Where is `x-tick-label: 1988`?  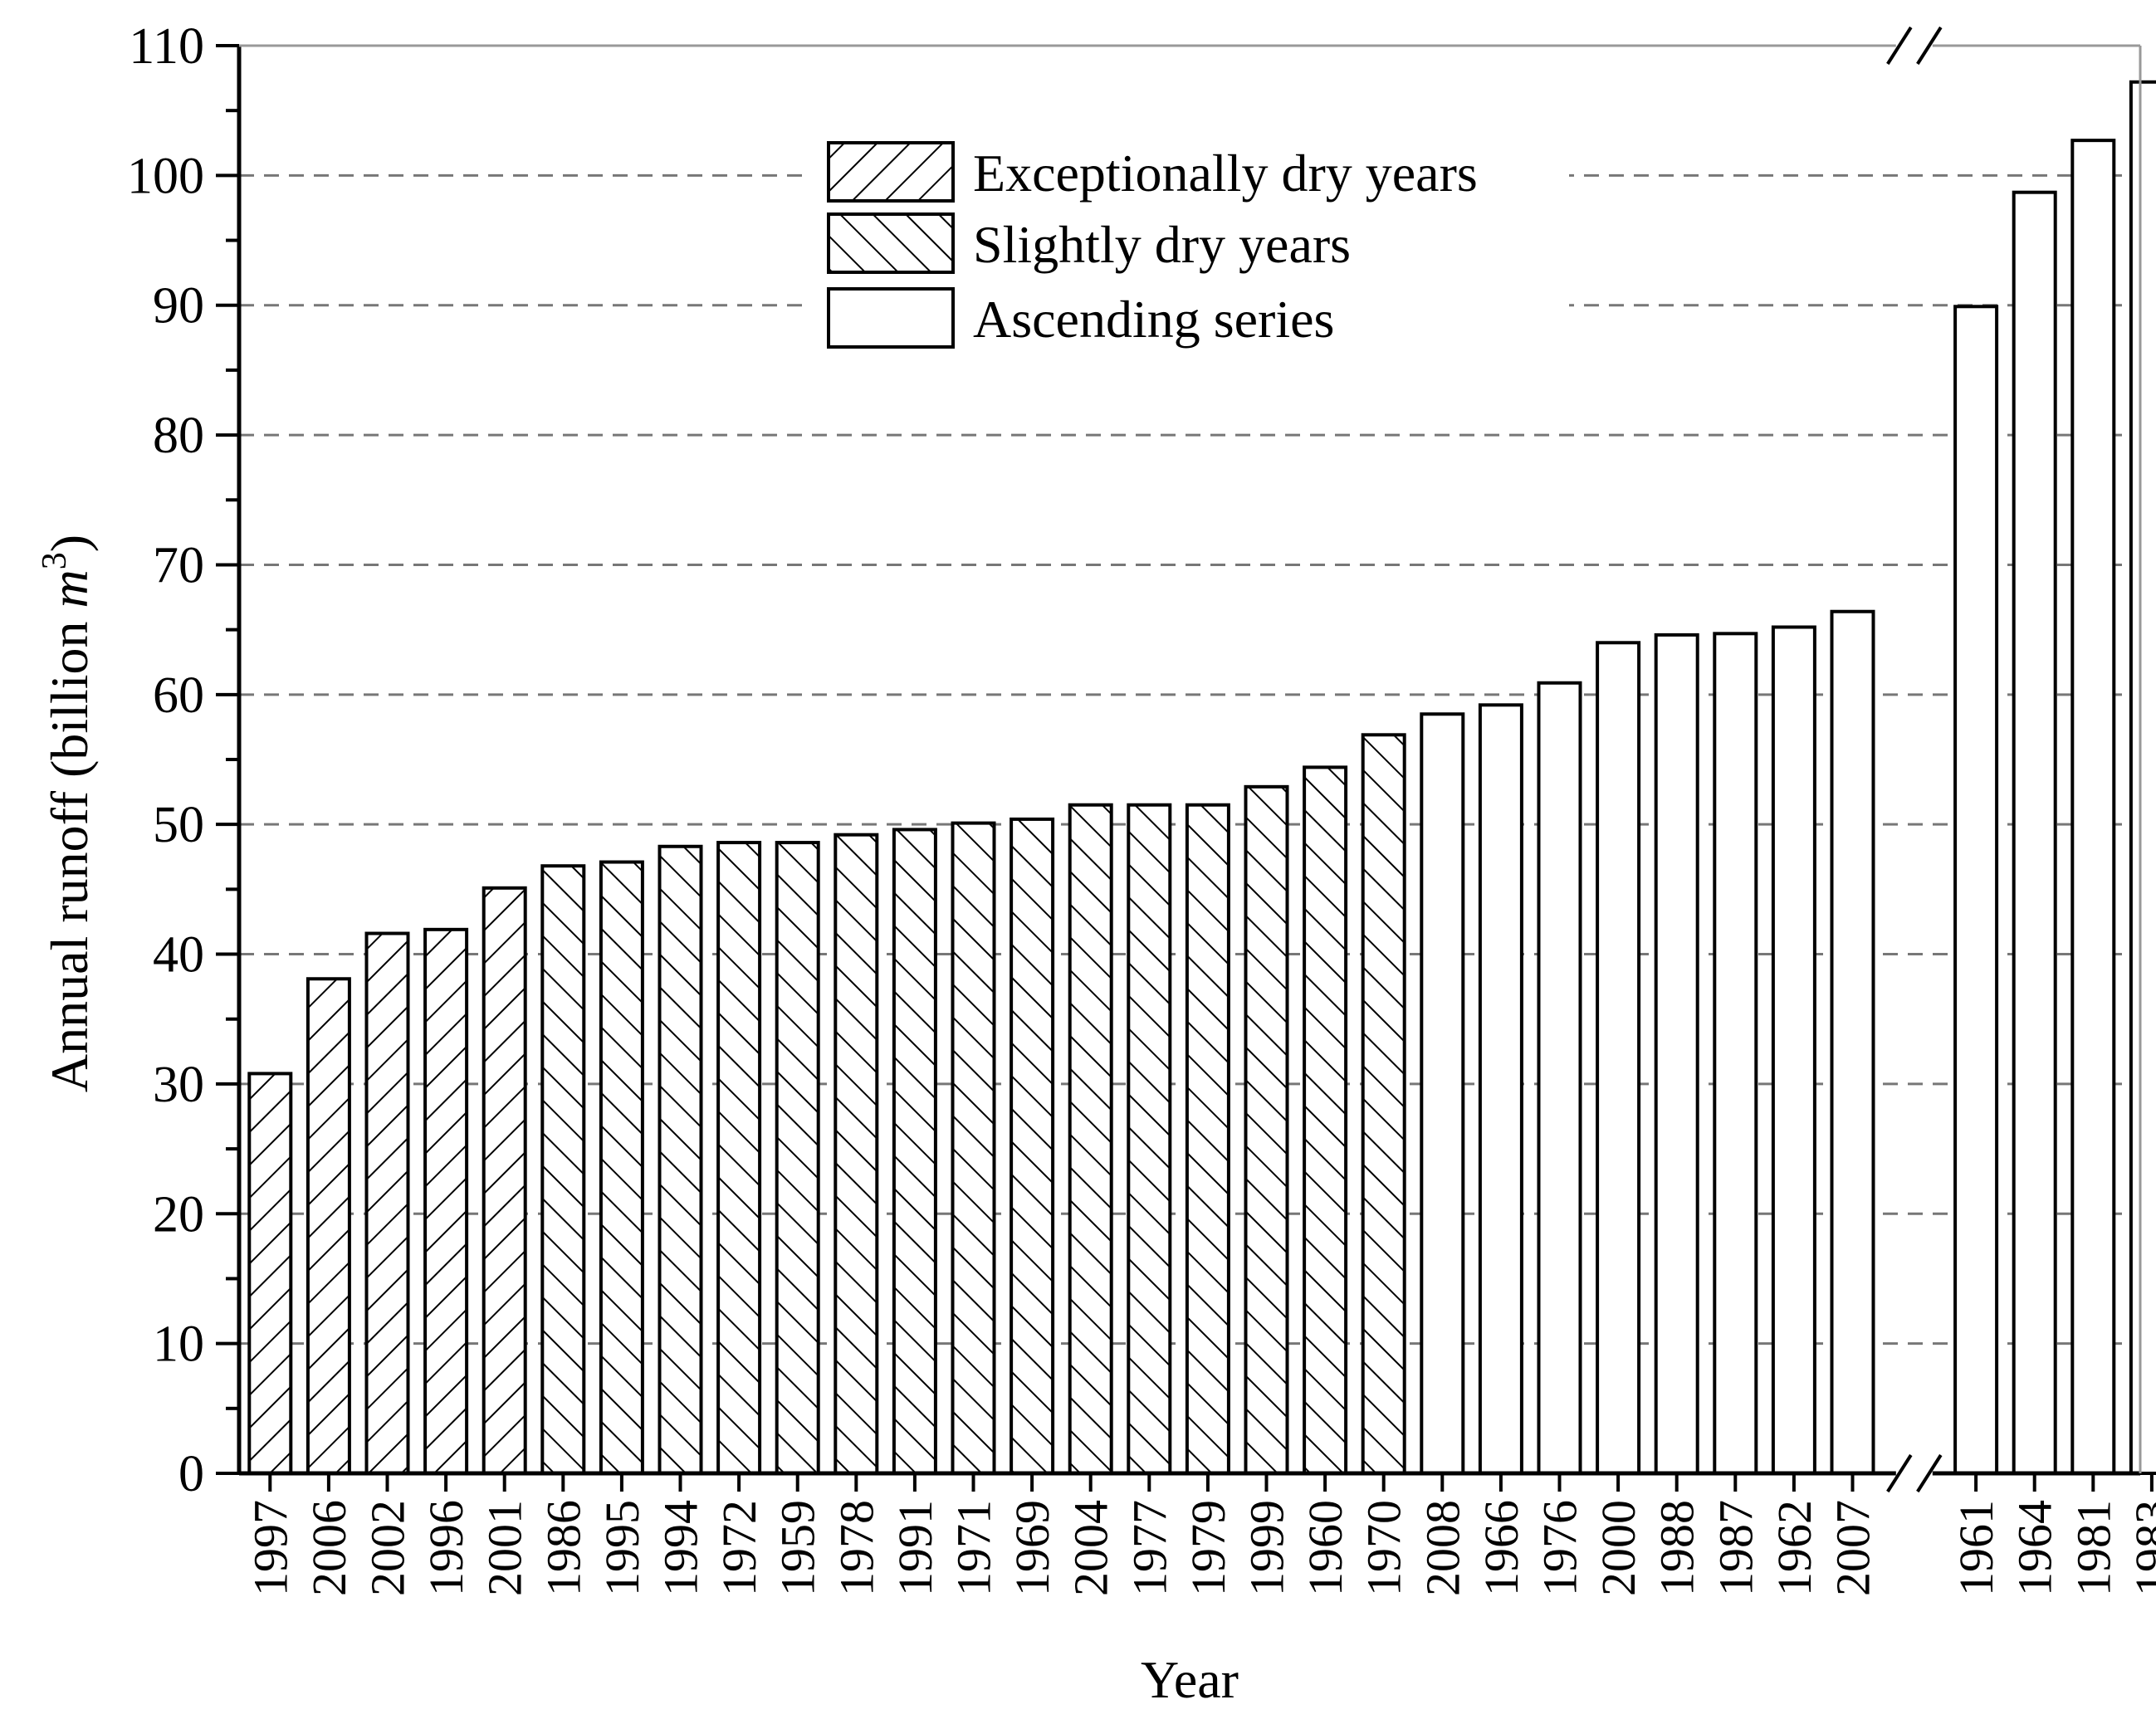
x-tick-label: 1988 is located at coordinates (1677, 1548).